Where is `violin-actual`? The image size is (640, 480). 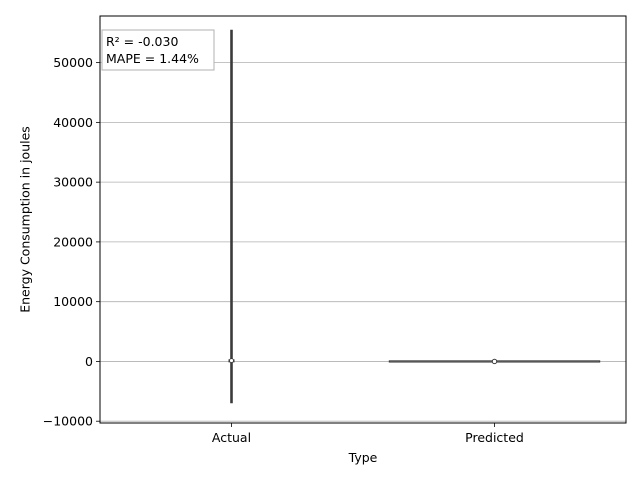 violin-actual is located at coordinates (231, 216).